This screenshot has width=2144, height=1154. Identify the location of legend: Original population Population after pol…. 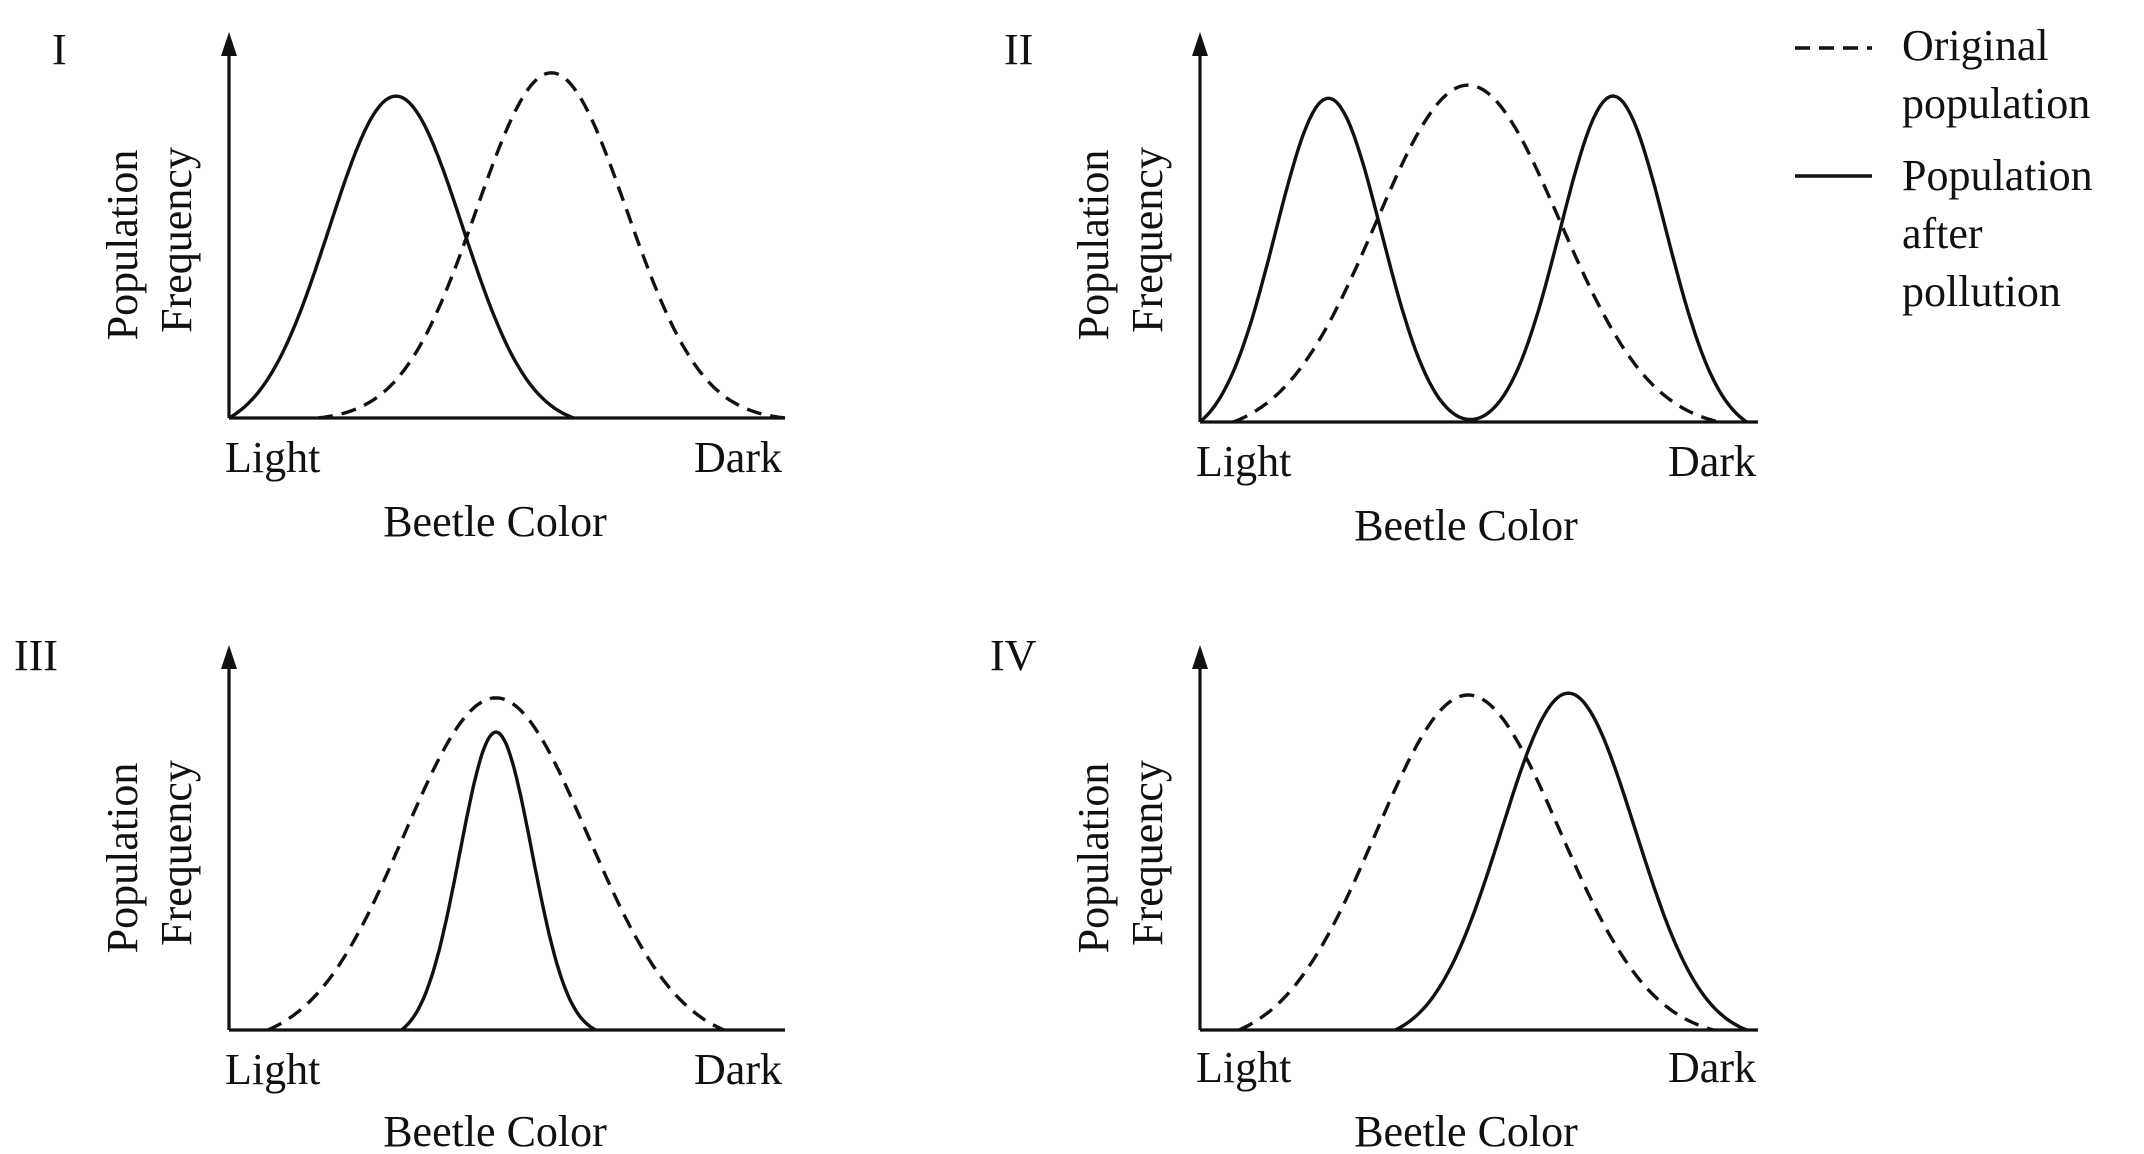
(1944, 168).